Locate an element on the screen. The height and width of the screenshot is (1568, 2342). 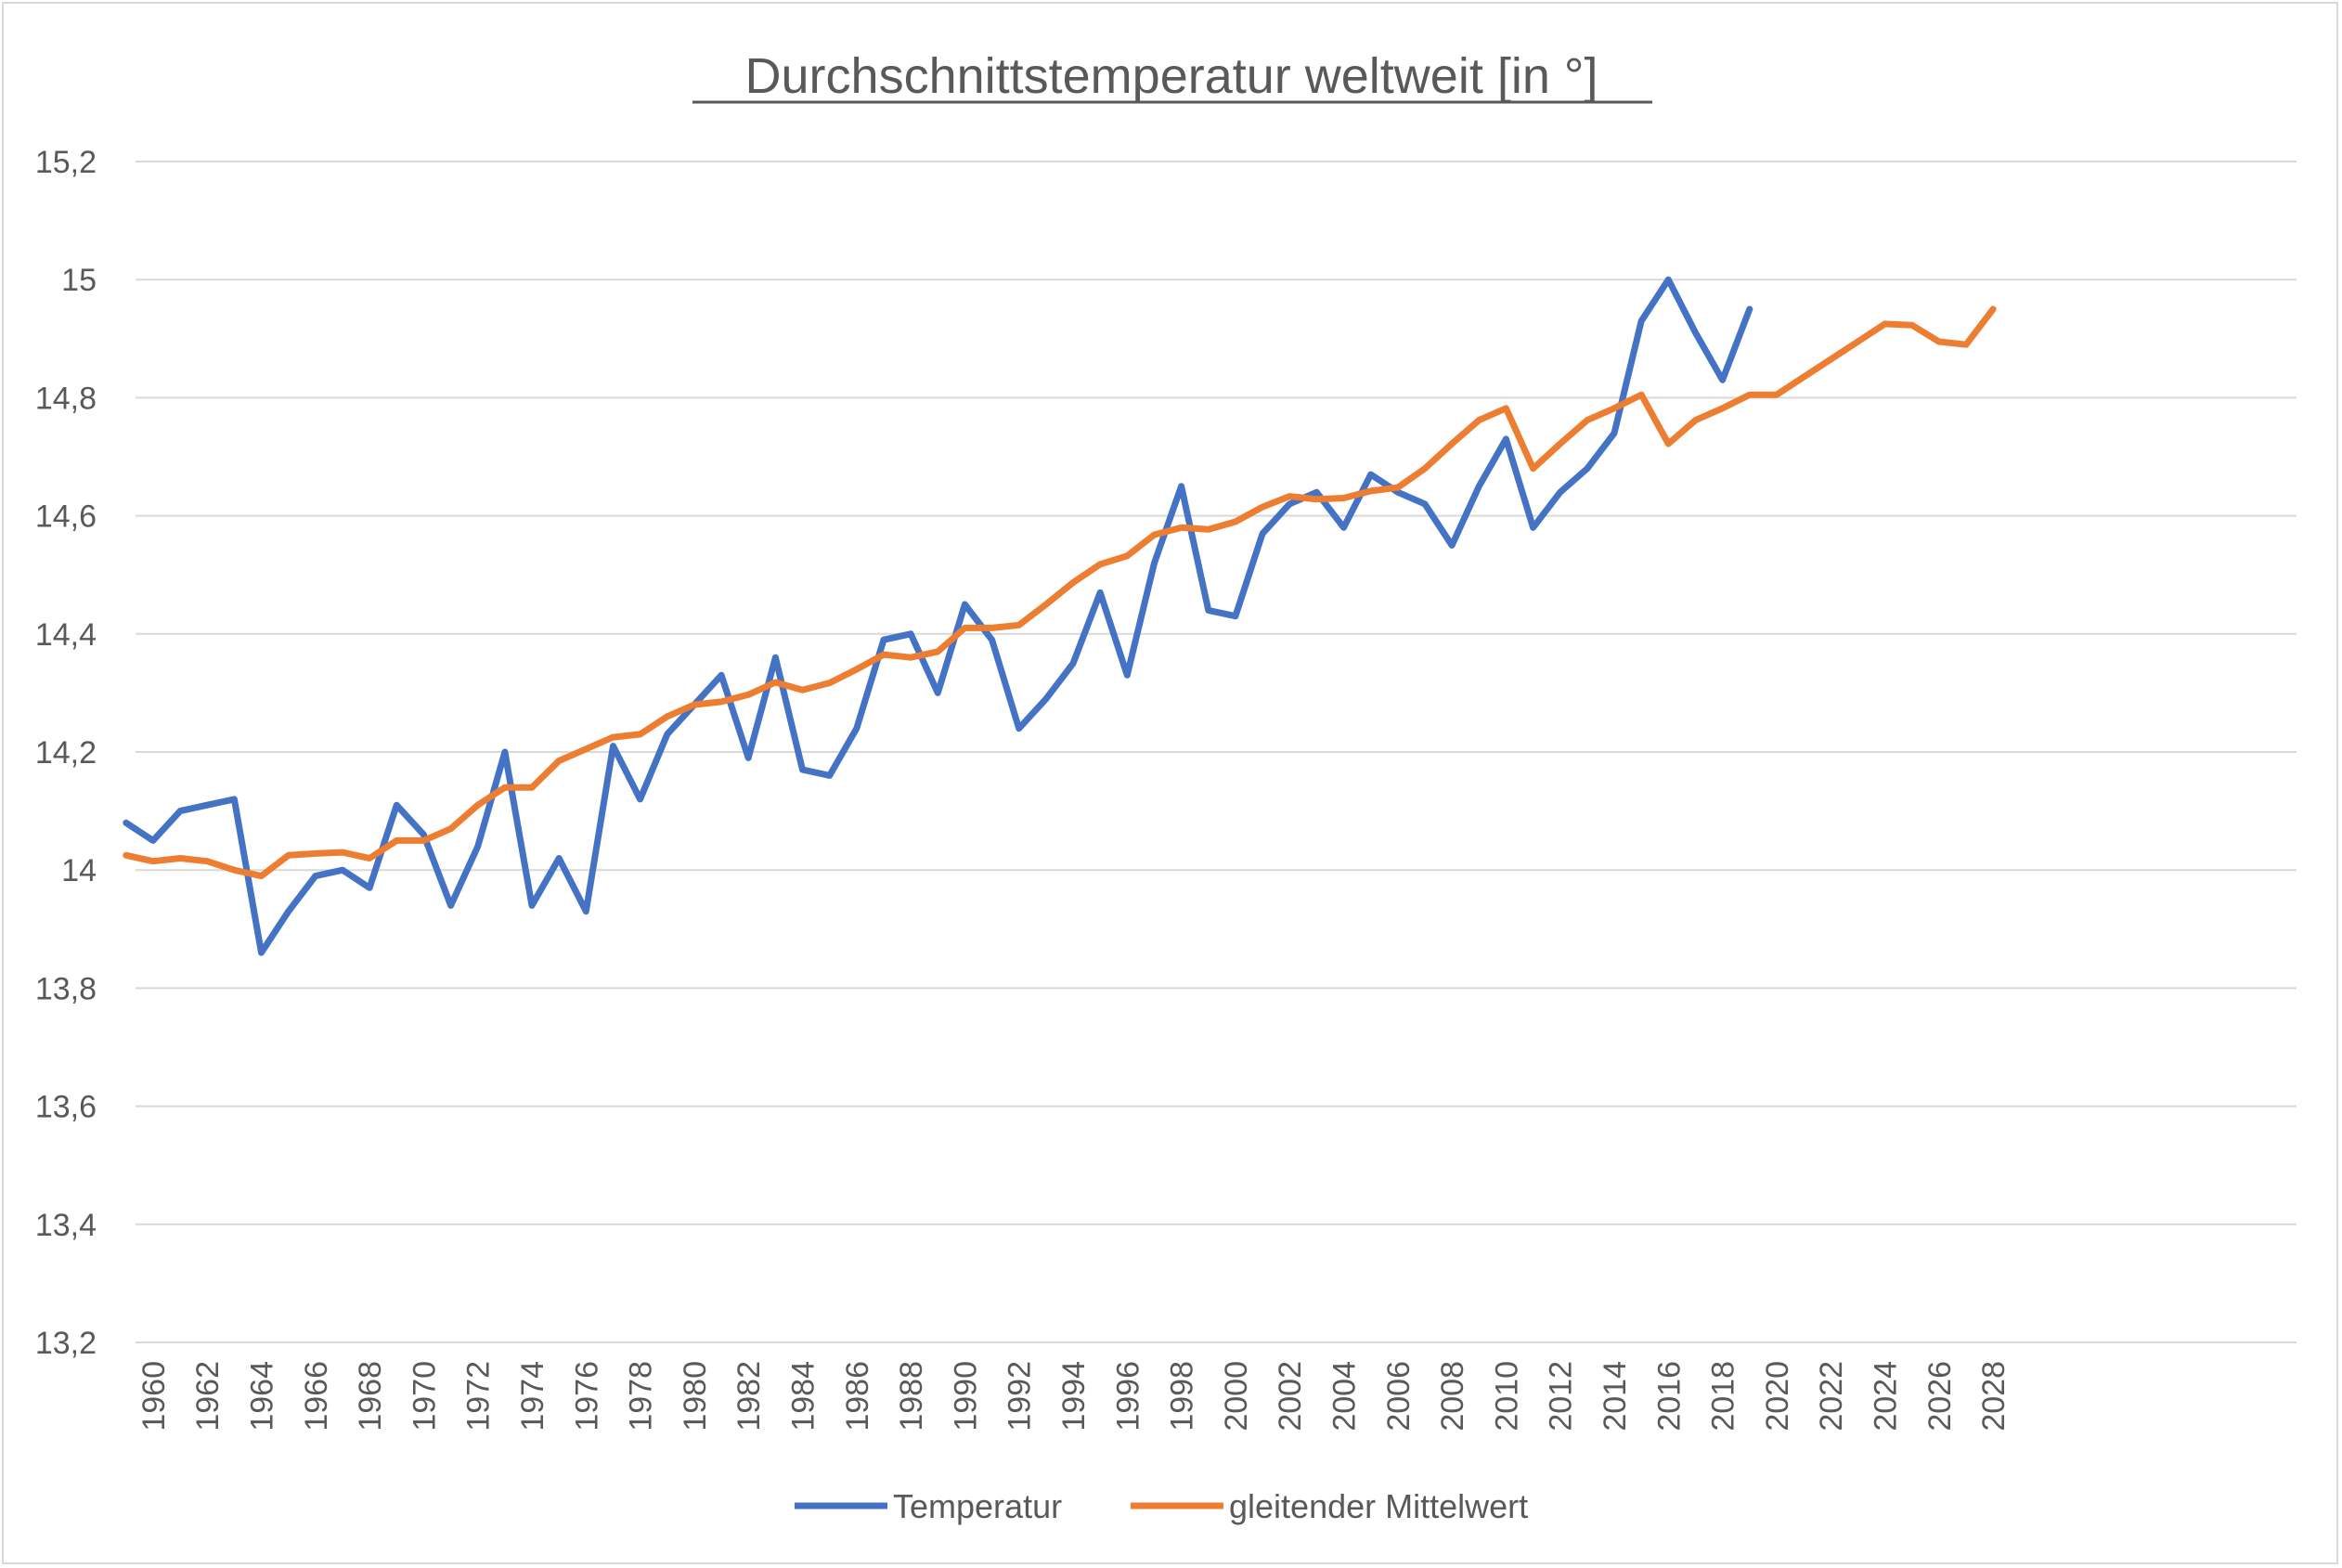
x-tick-label: 1982 is located at coordinates (749, 1396).